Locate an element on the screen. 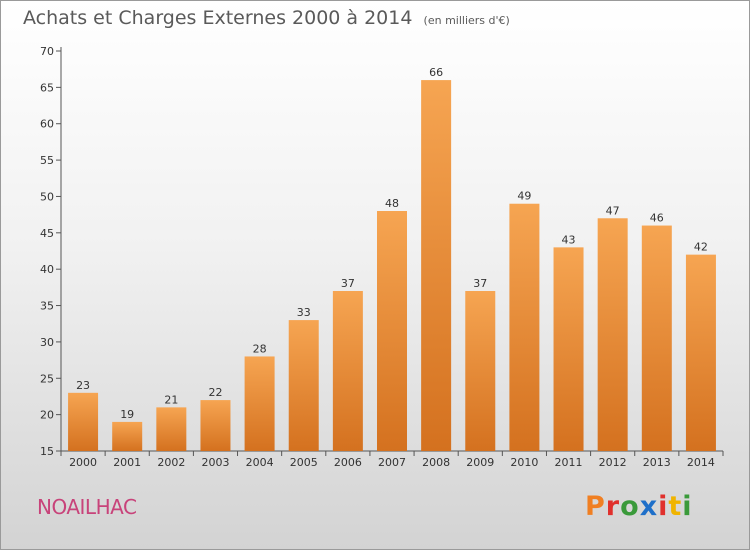 Image resolution: width=750 pixels, height=550 pixels. y-tick-label: 65 is located at coordinates (47, 87).